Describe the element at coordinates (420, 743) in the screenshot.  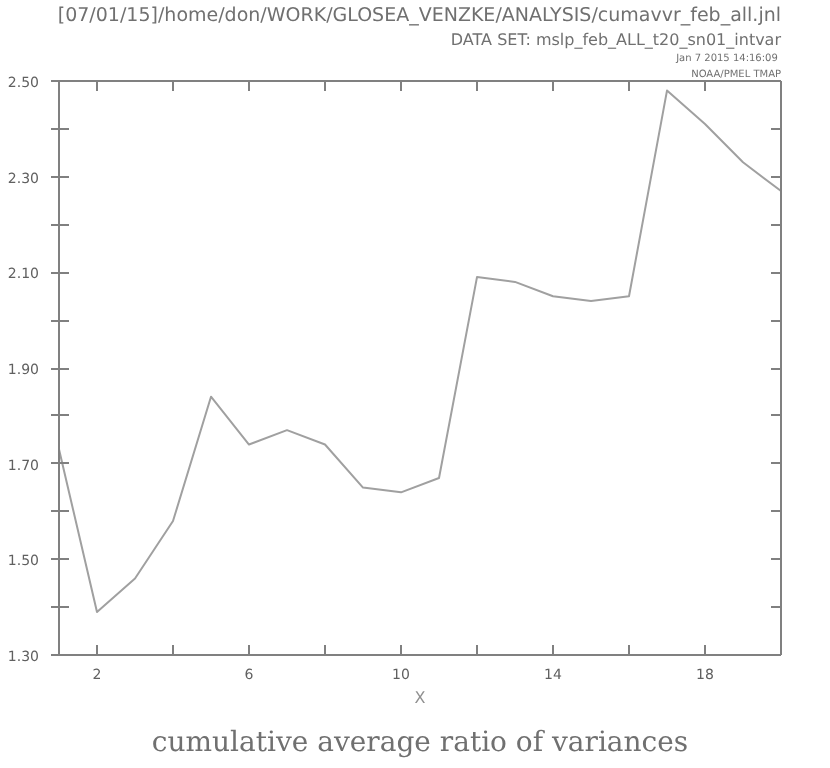
I see `text: cumulative average ratio of variances` at that location.